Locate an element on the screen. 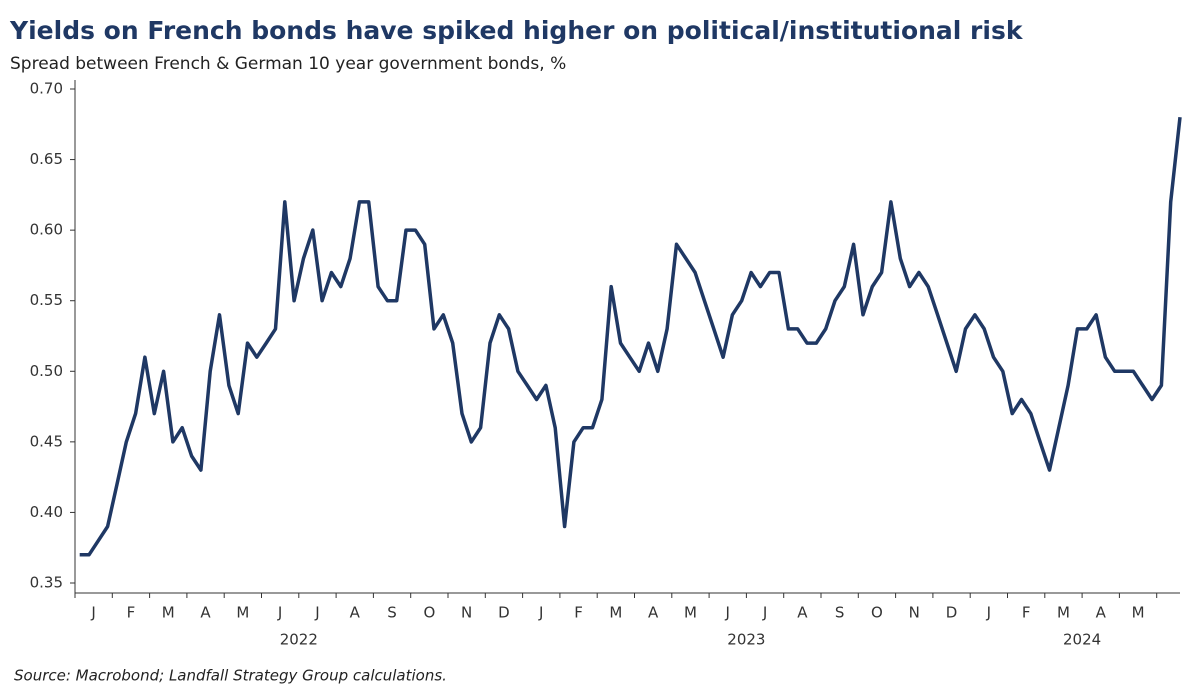  y-tick-label: 0.60 is located at coordinates (46, 230).